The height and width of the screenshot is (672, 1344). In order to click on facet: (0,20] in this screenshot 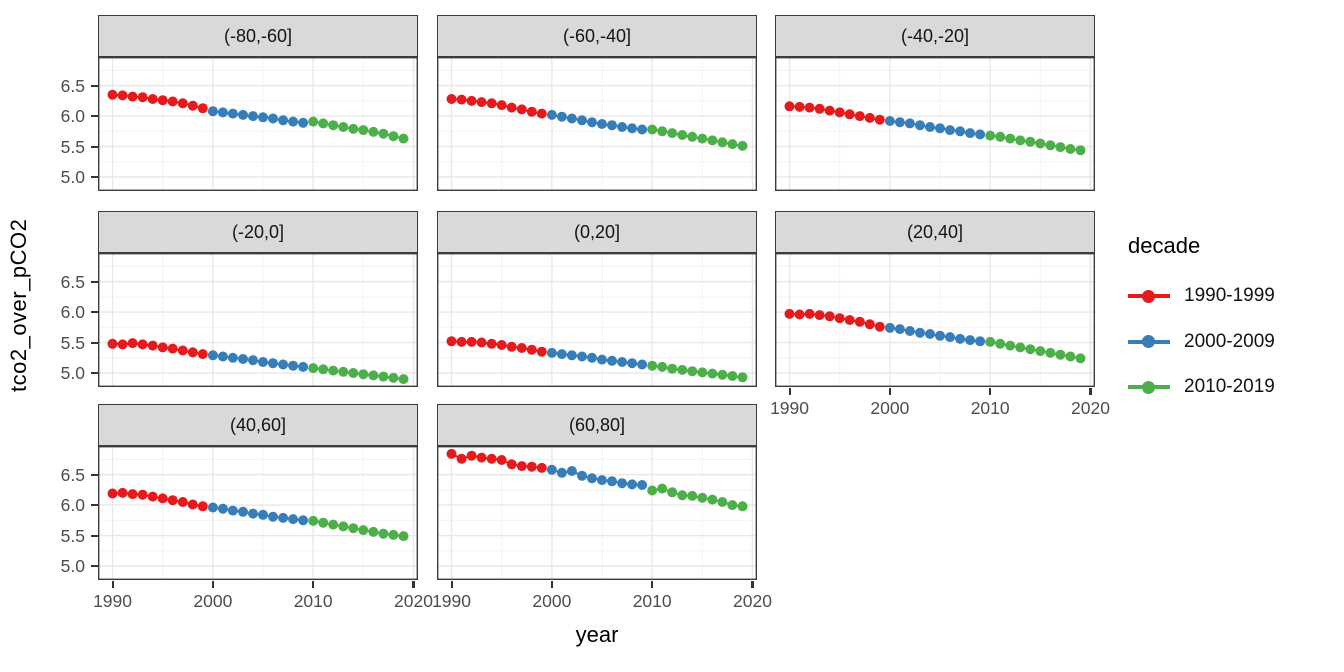, I will do `click(597, 299)`.